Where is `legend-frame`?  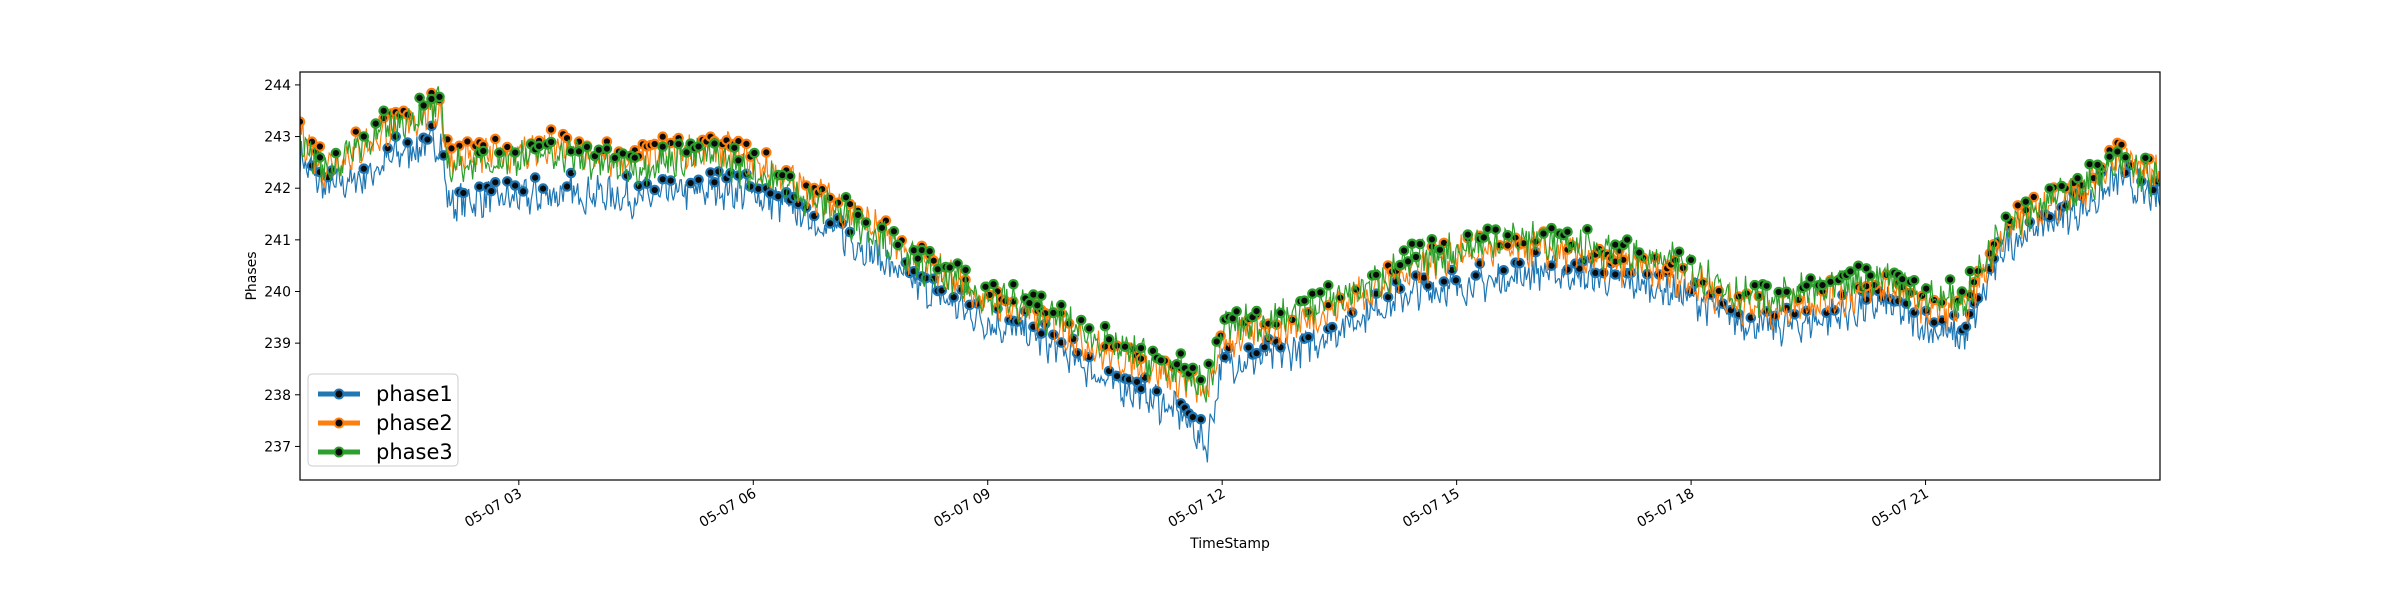
legend-frame is located at coordinates (383, 420).